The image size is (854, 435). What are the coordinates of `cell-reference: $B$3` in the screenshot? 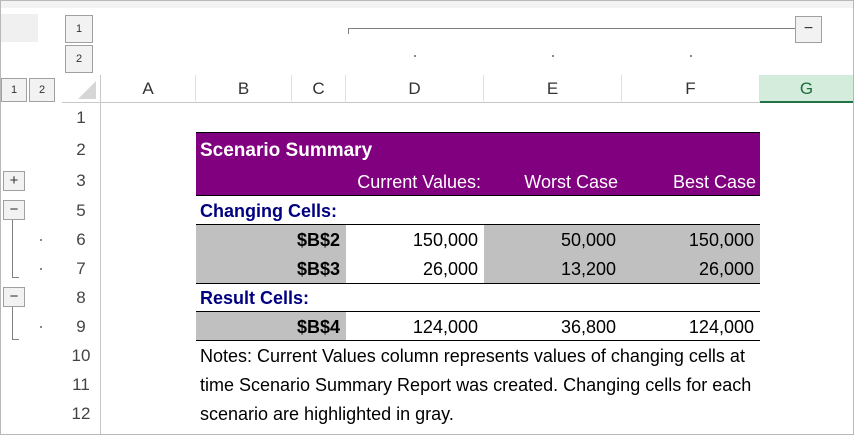 It's located at (318, 269).